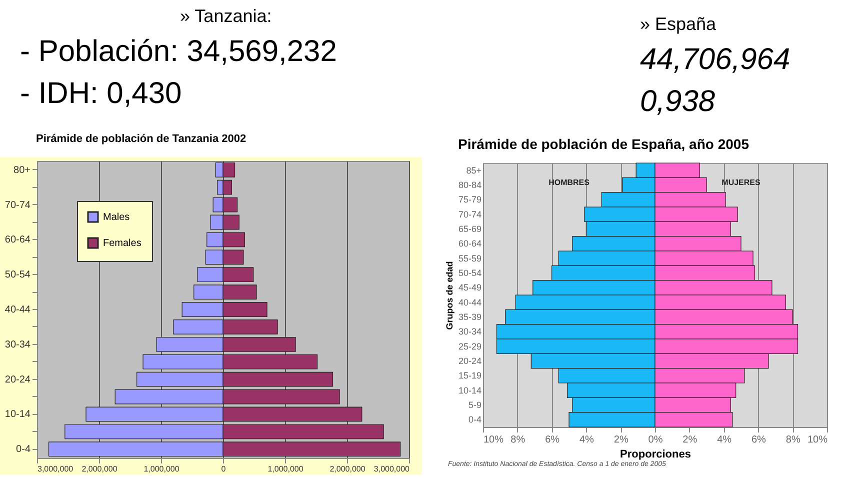  Describe the element at coordinates (449, 295) in the screenshot. I see `y-axis-title: Grupos de edad` at that location.